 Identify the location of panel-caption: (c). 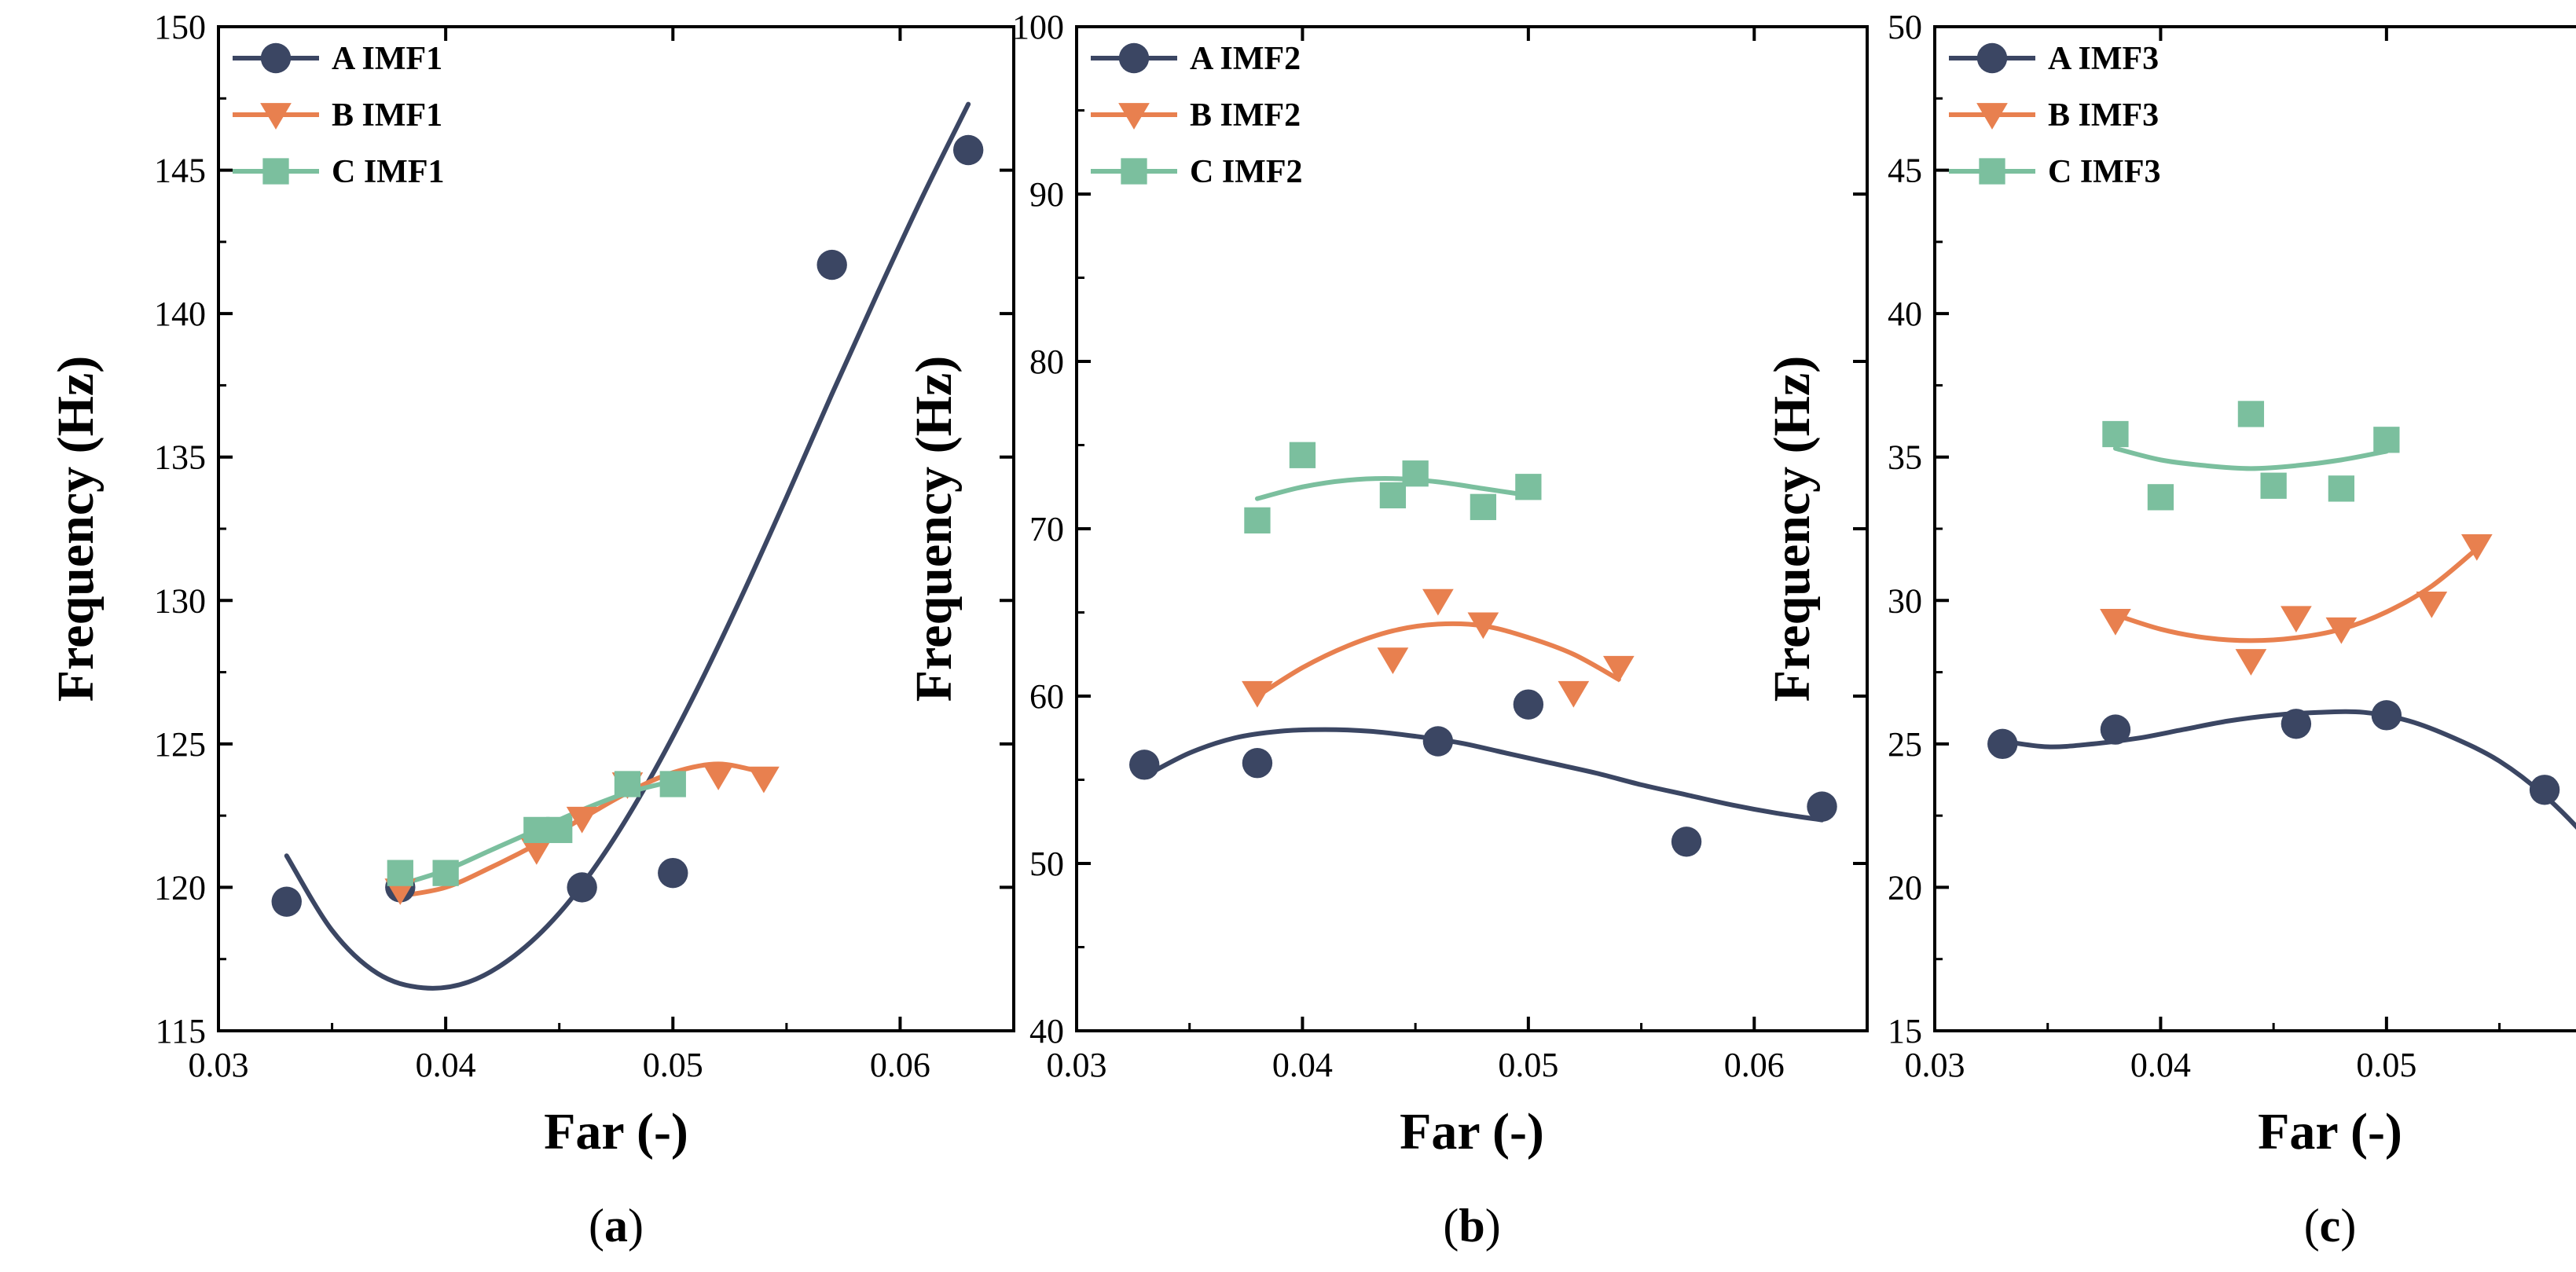
(2330, 1226).